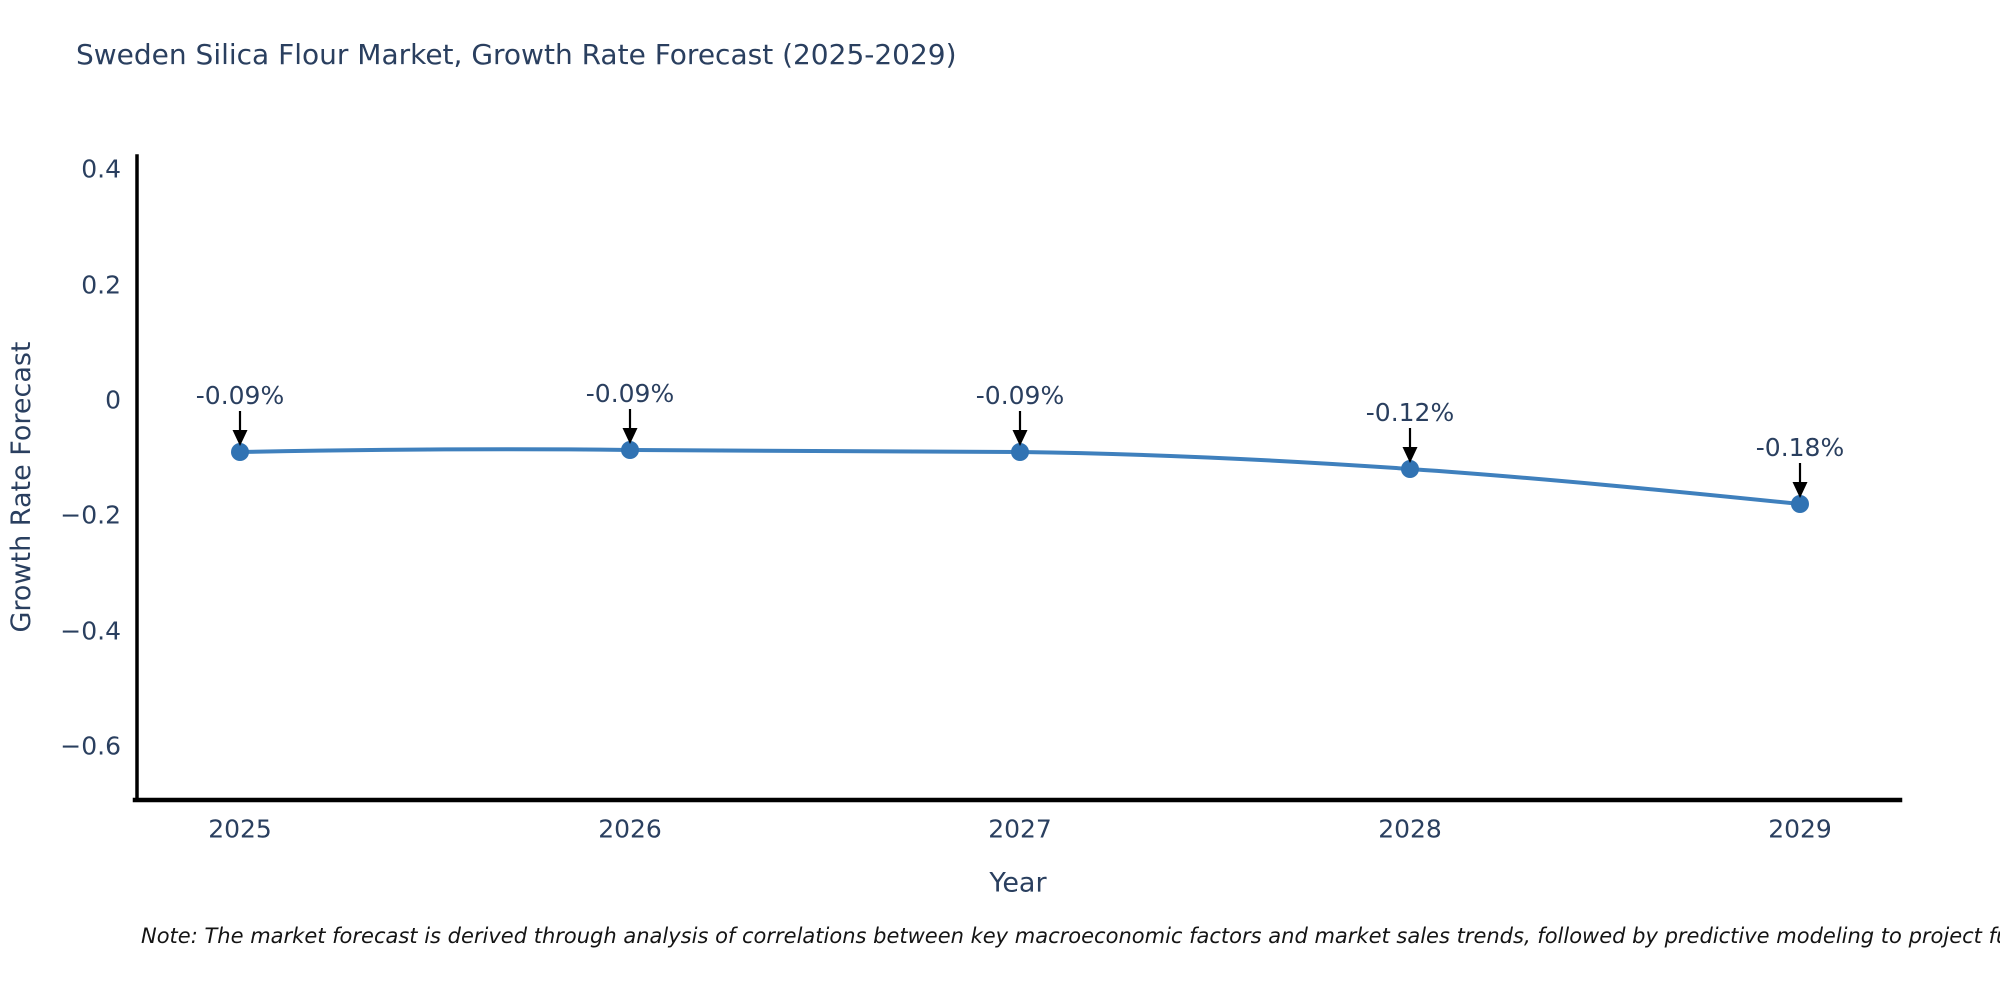 The image size is (2000, 1000). What do you see at coordinates (113, 400) in the screenshot?
I see `y-tick-label: 0` at bounding box center [113, 400].